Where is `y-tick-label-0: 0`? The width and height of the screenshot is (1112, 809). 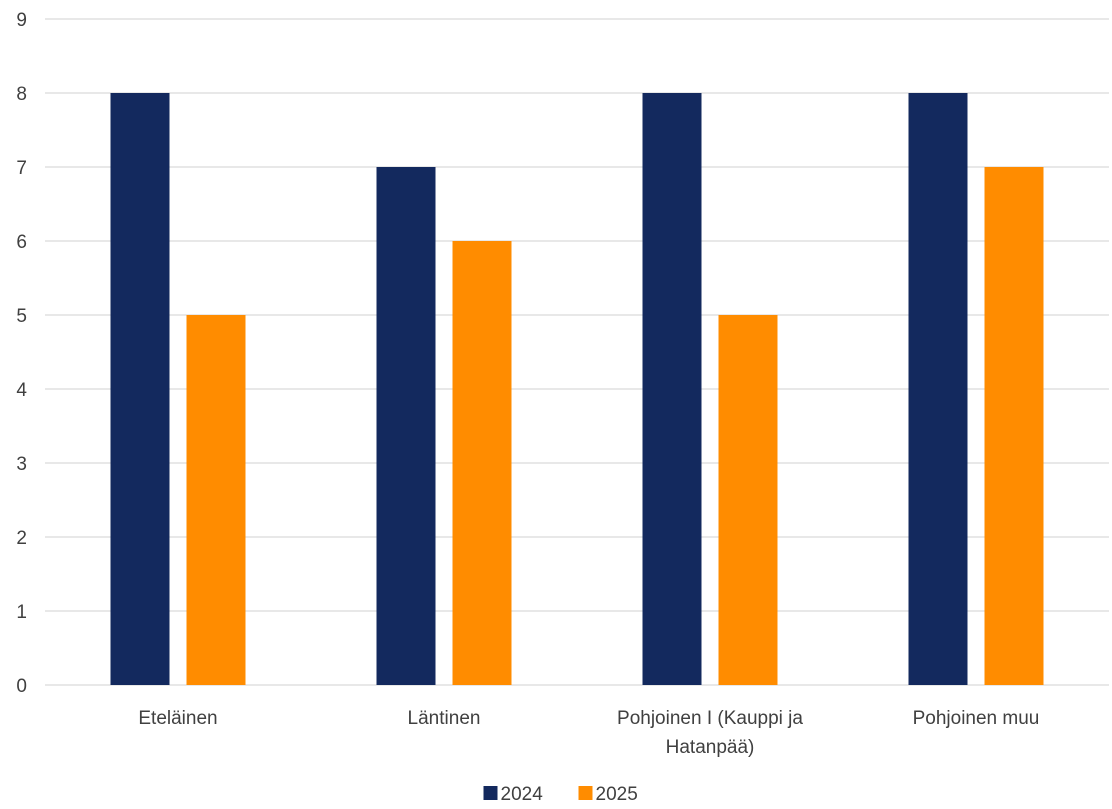 y-tick-label-0: 0 is located at coordinates (21, 686).